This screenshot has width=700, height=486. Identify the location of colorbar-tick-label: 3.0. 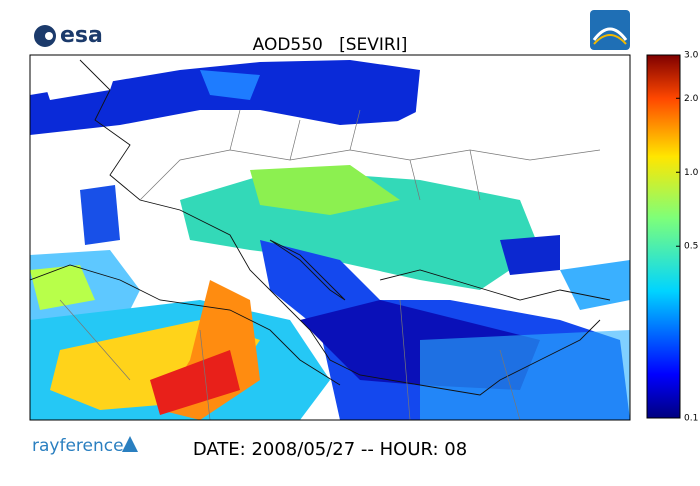
(691, 56).